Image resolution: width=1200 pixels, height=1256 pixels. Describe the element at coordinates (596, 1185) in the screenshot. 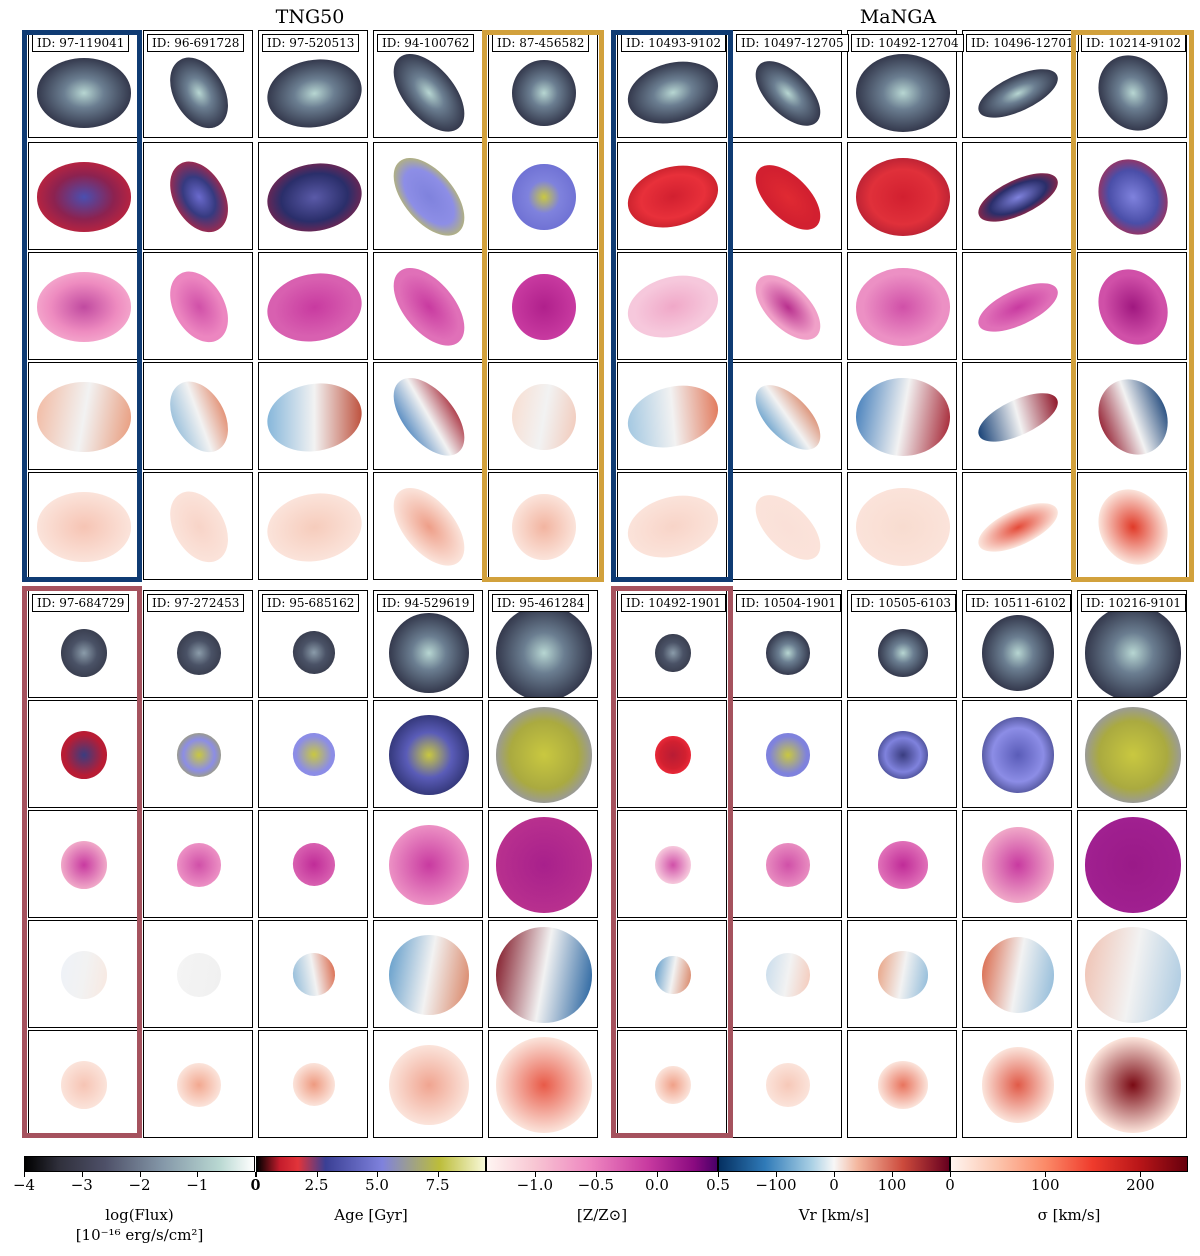

I see `colorbar-tick-label: −0.5` at that location.